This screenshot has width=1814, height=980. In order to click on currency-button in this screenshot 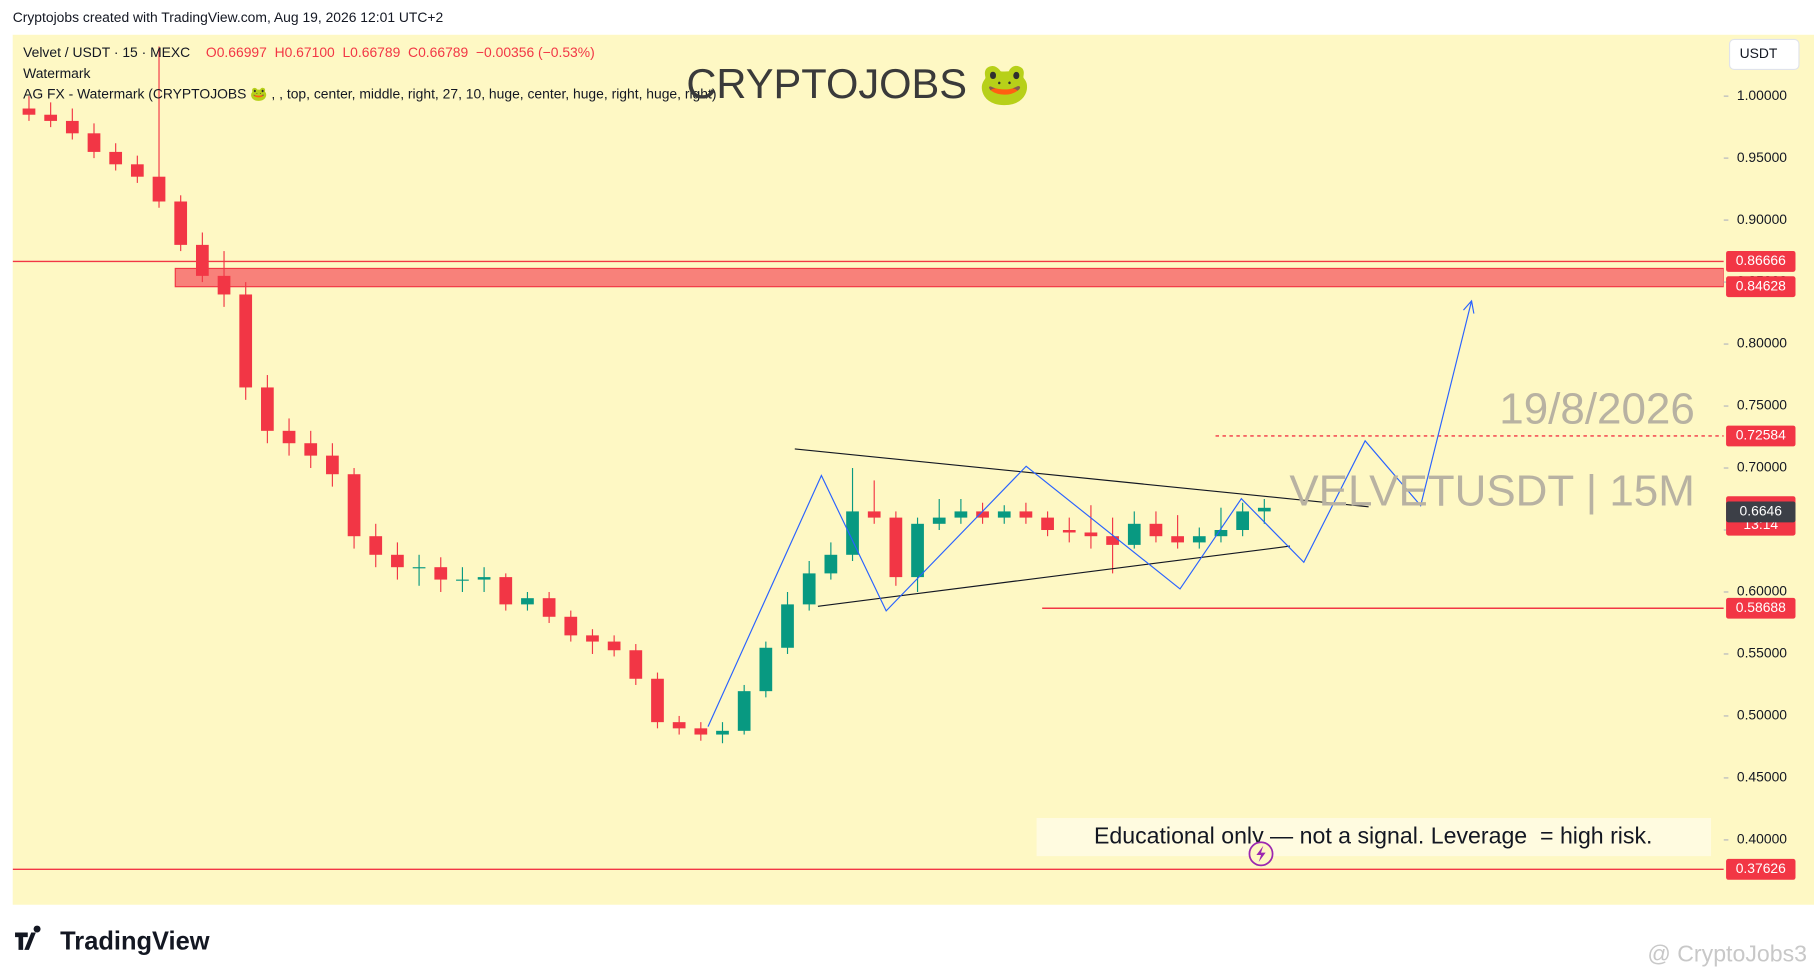, I will do `click(1764, 54)`.